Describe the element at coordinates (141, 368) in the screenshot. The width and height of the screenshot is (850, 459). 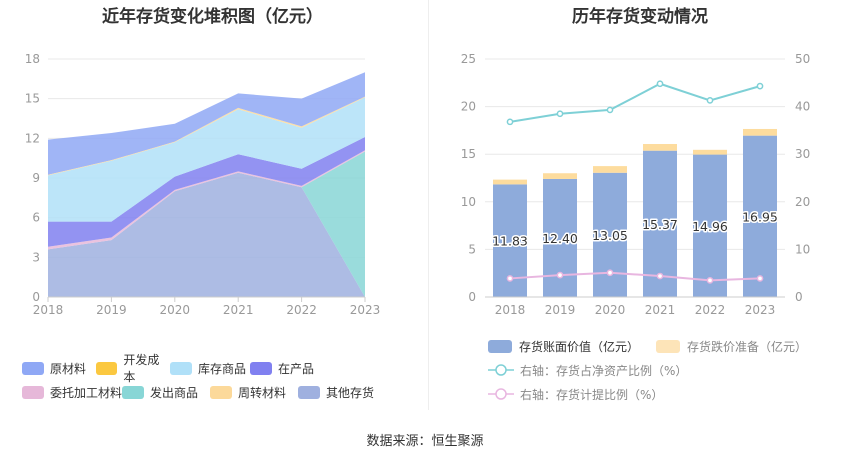
I see `legend-label: 开发成本` at that location.